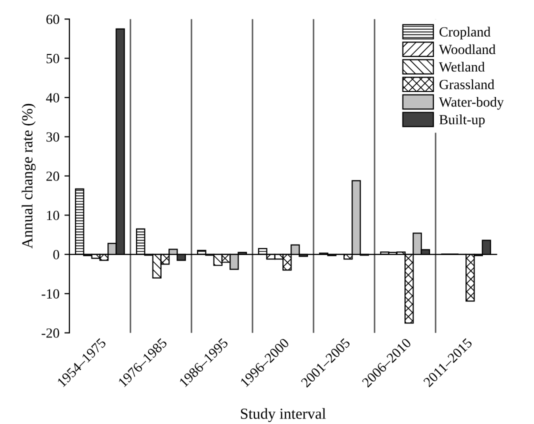 The width and height of the screenshot is (534, 424). I want to click on legend-label: Cropland, so click(465, 33).